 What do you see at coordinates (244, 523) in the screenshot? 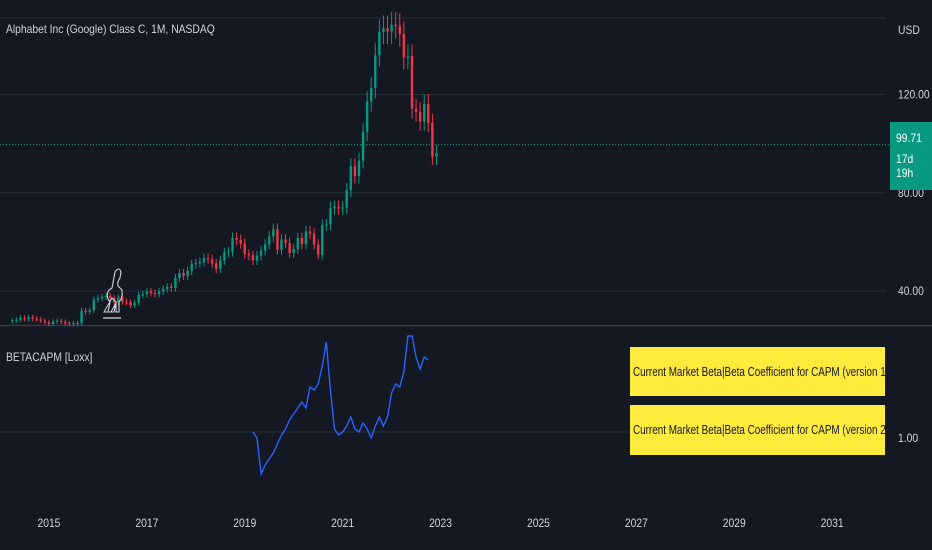
I see `time-axis-label: 2019` at bounding box center [244, 523].